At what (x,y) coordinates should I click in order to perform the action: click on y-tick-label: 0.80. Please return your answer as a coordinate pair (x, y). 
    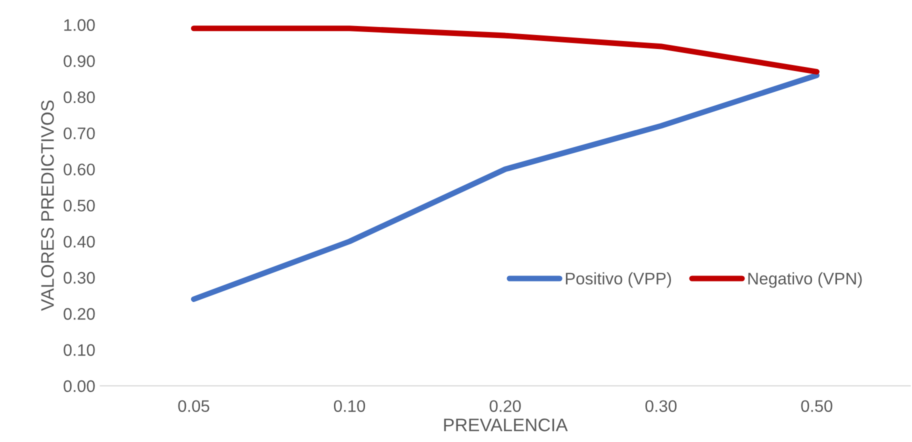
    Looking at the image, I should click on (79, 97).